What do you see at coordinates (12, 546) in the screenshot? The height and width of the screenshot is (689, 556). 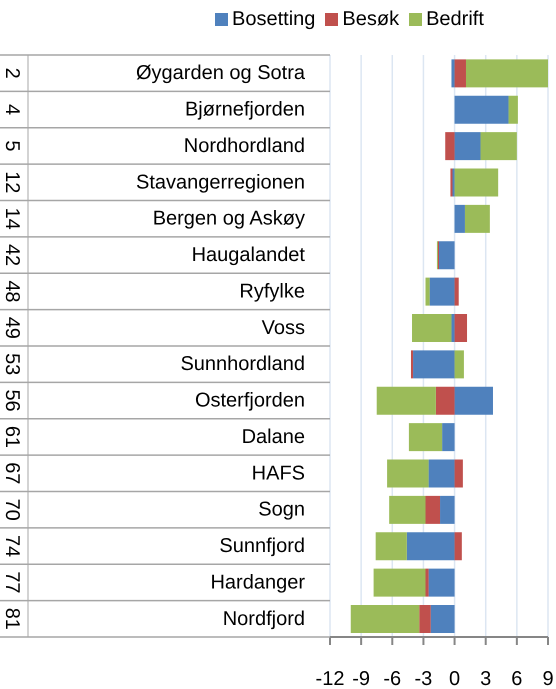 I see `text: 74` at bounding box center [12, 546].